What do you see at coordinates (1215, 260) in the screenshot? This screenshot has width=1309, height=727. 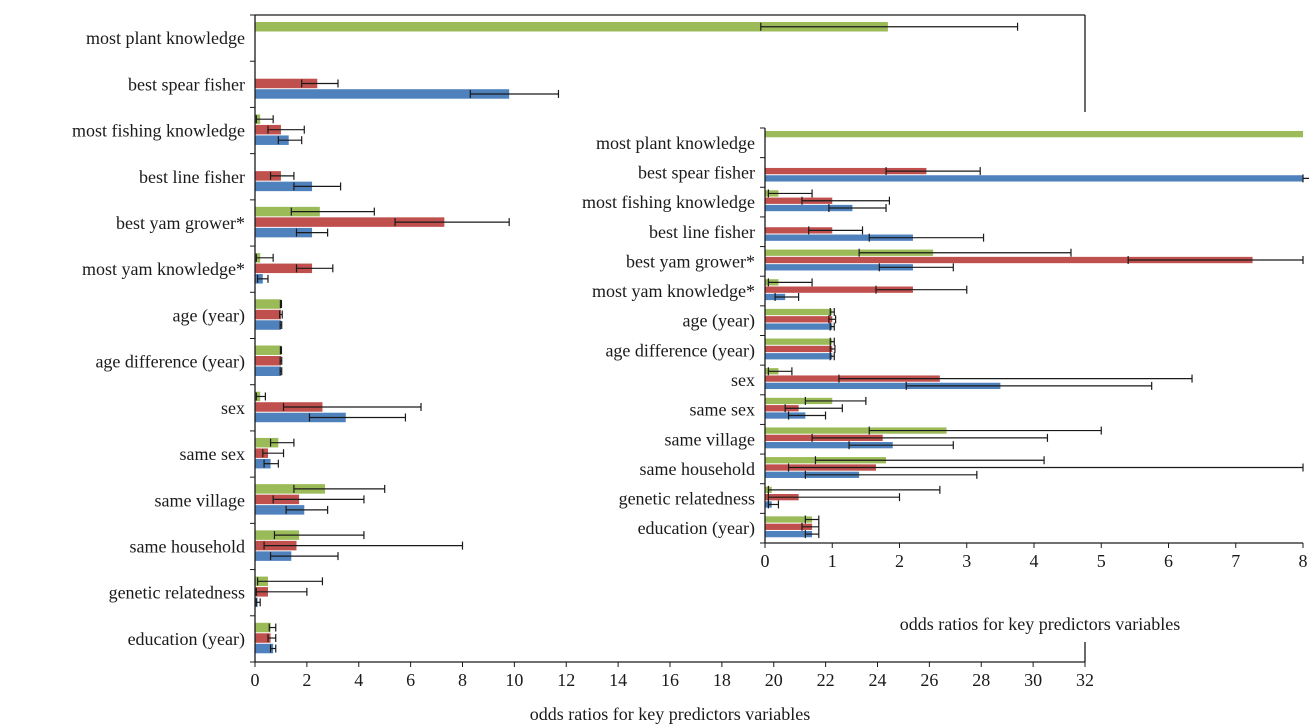 I see `inset-errorbar-best-yam-grower-s2` at bounding box center [1215, 260].